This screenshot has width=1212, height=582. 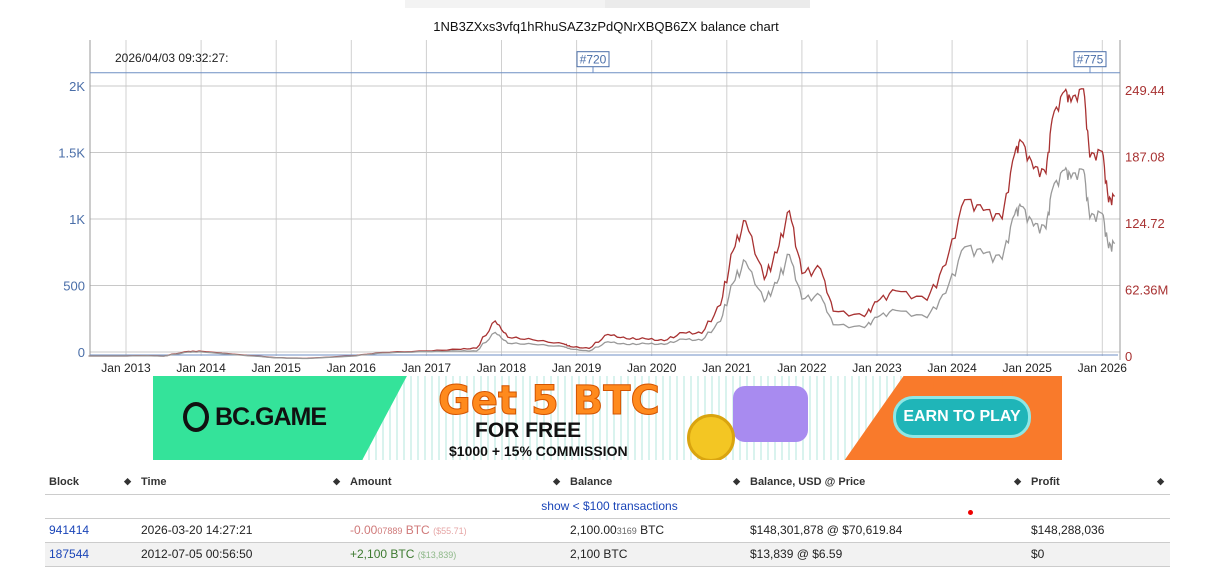 I want to click on x-tick-label: Jan 2024, so click(x=952, y=368).